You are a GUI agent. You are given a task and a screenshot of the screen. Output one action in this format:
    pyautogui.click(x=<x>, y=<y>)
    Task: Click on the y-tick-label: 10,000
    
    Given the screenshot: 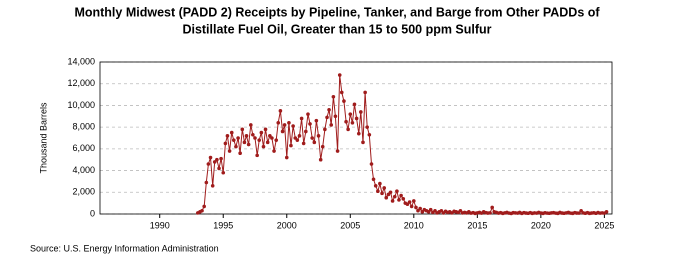 What is the action you would take?
    pyautogui.click(x=81, y=105)
    